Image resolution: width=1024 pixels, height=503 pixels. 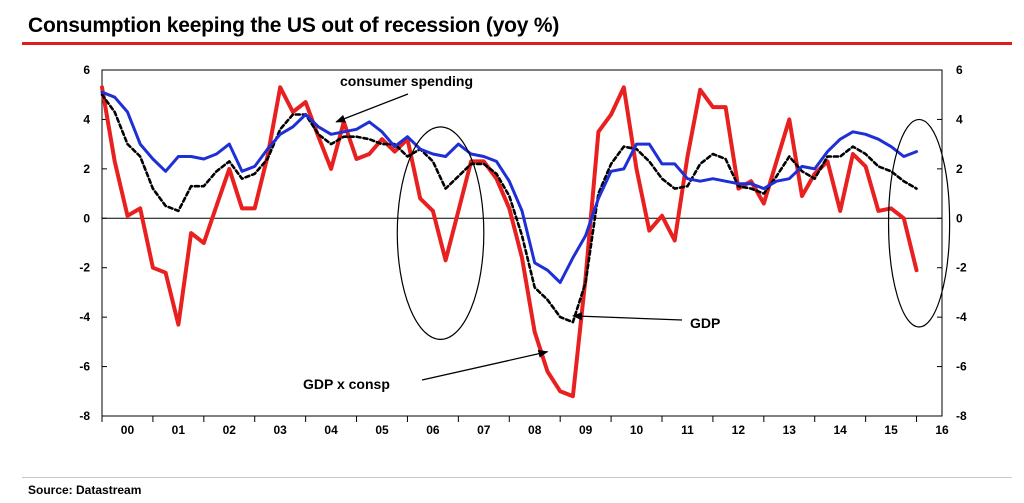 I want to click on x-tick-label: 08, so click(x=535, y=430).